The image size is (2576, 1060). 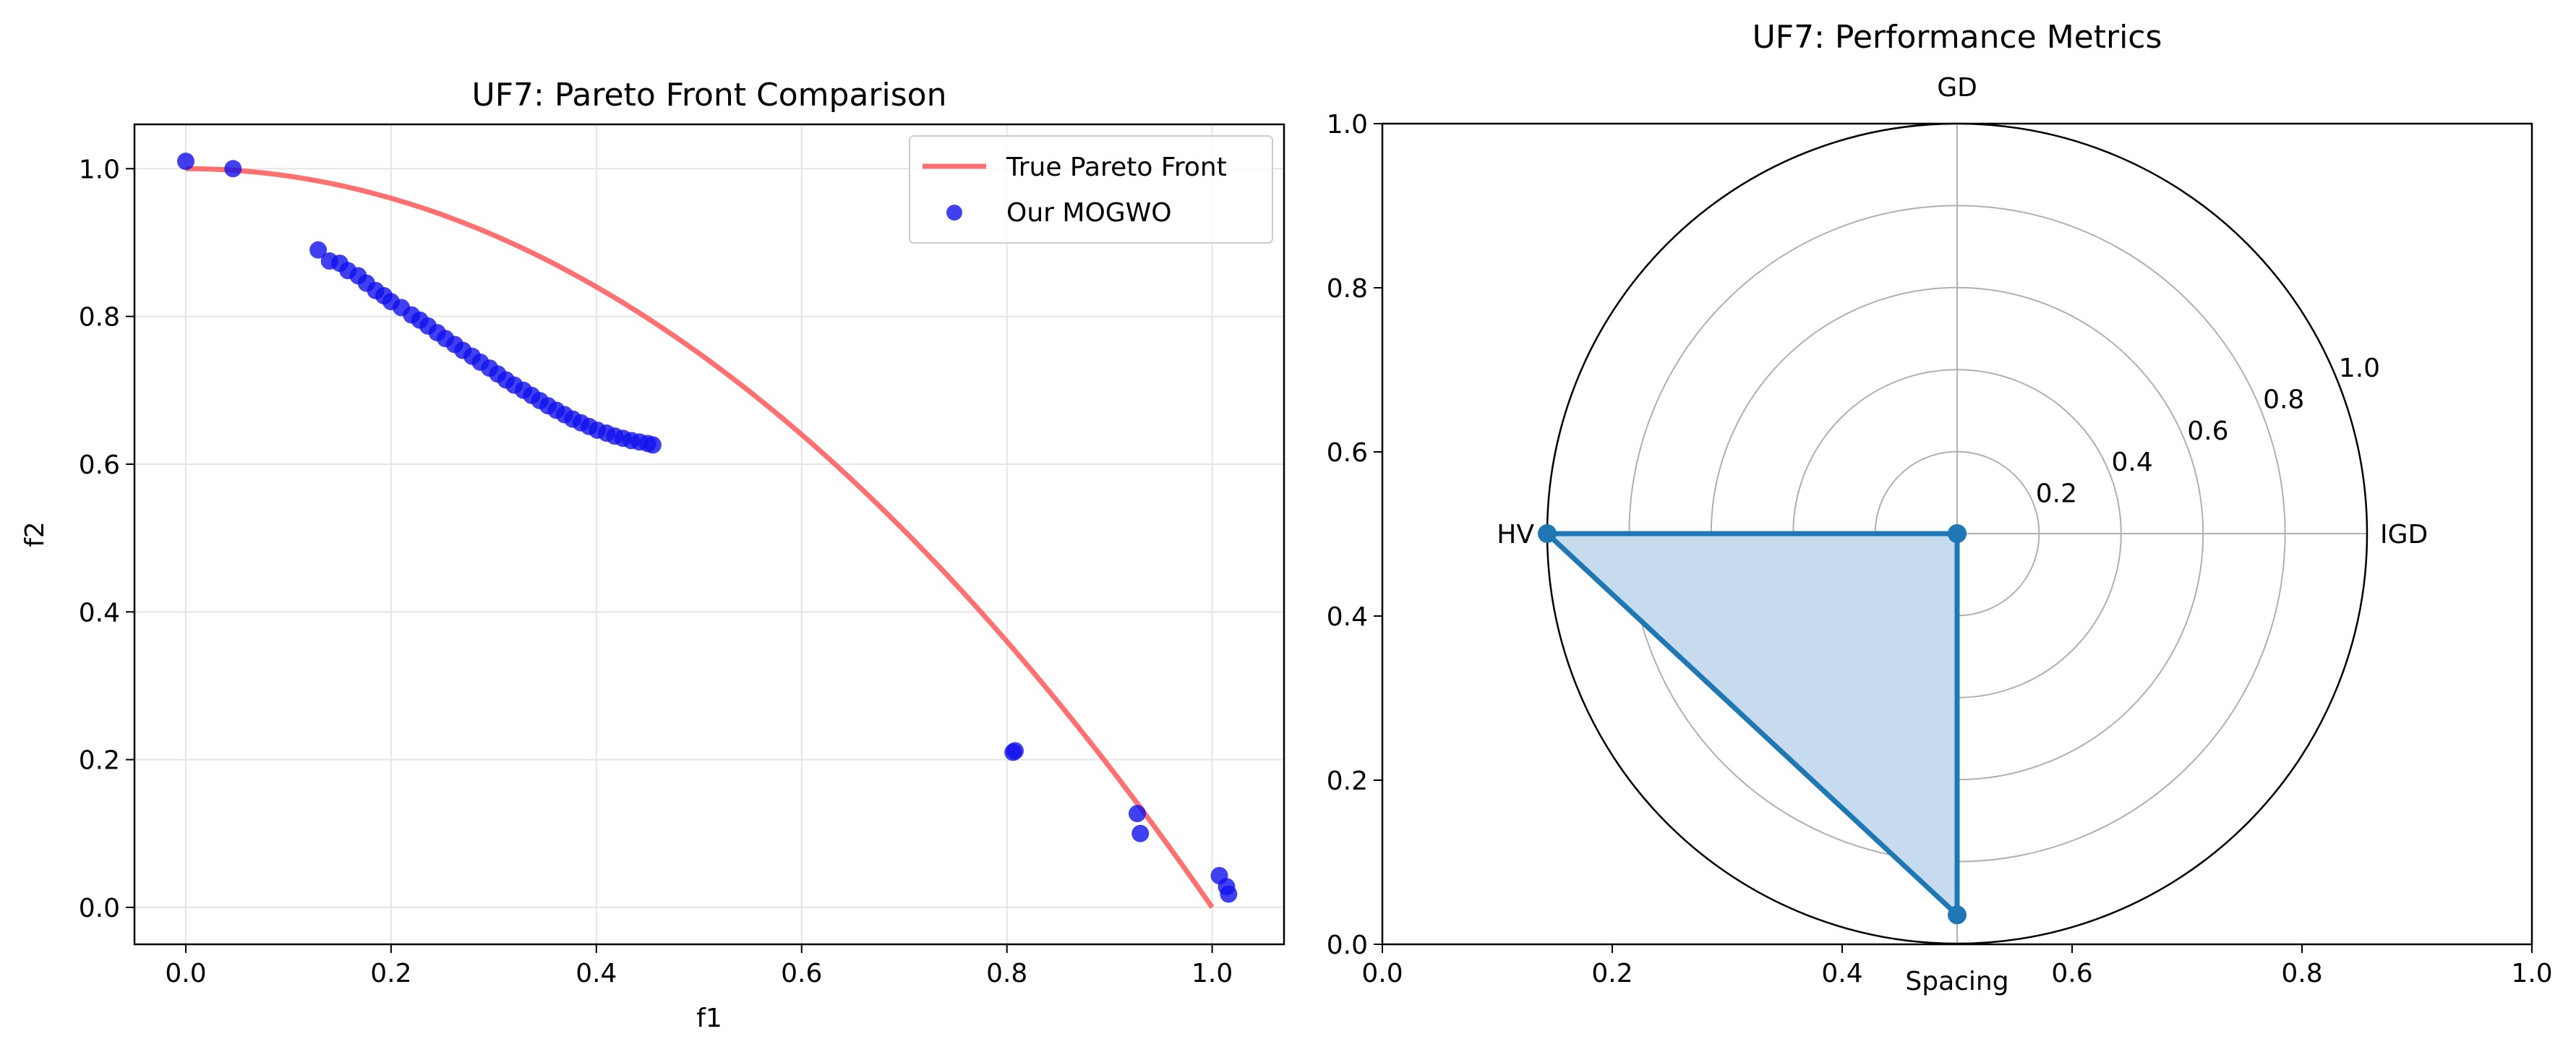 What do you see at coordinates (2056, 494) in the screenshot?
I see `radial-tick-label: 0.2` at bounding box center [2056, 494].